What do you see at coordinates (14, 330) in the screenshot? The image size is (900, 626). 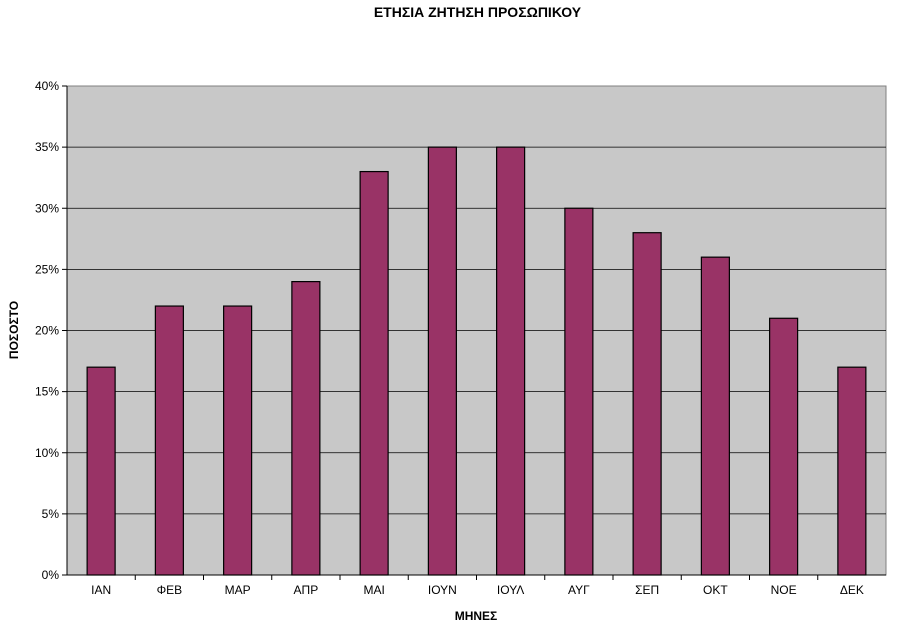 I see `y-axis-title: ΠΟΣΟΣΤΟ` at bounding box center [14, 330].